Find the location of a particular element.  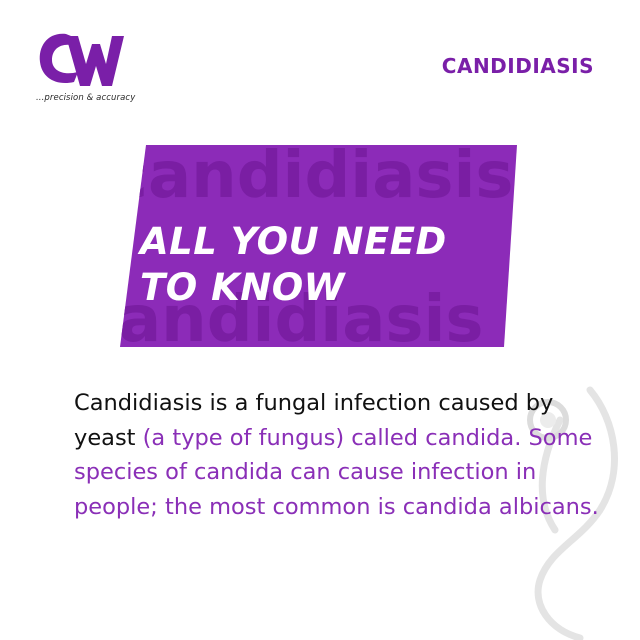

banner-headline-line-1: ALL YOU NEED is located at coordinates (293, 241).